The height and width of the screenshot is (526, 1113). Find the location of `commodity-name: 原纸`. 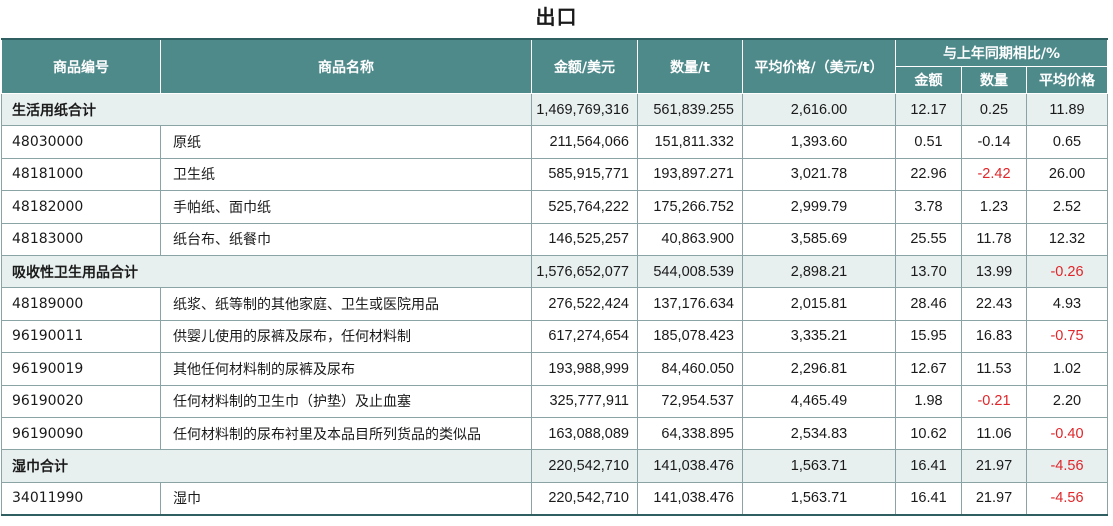

commodity-name: 原纸 is located at coordinates (346, 142).